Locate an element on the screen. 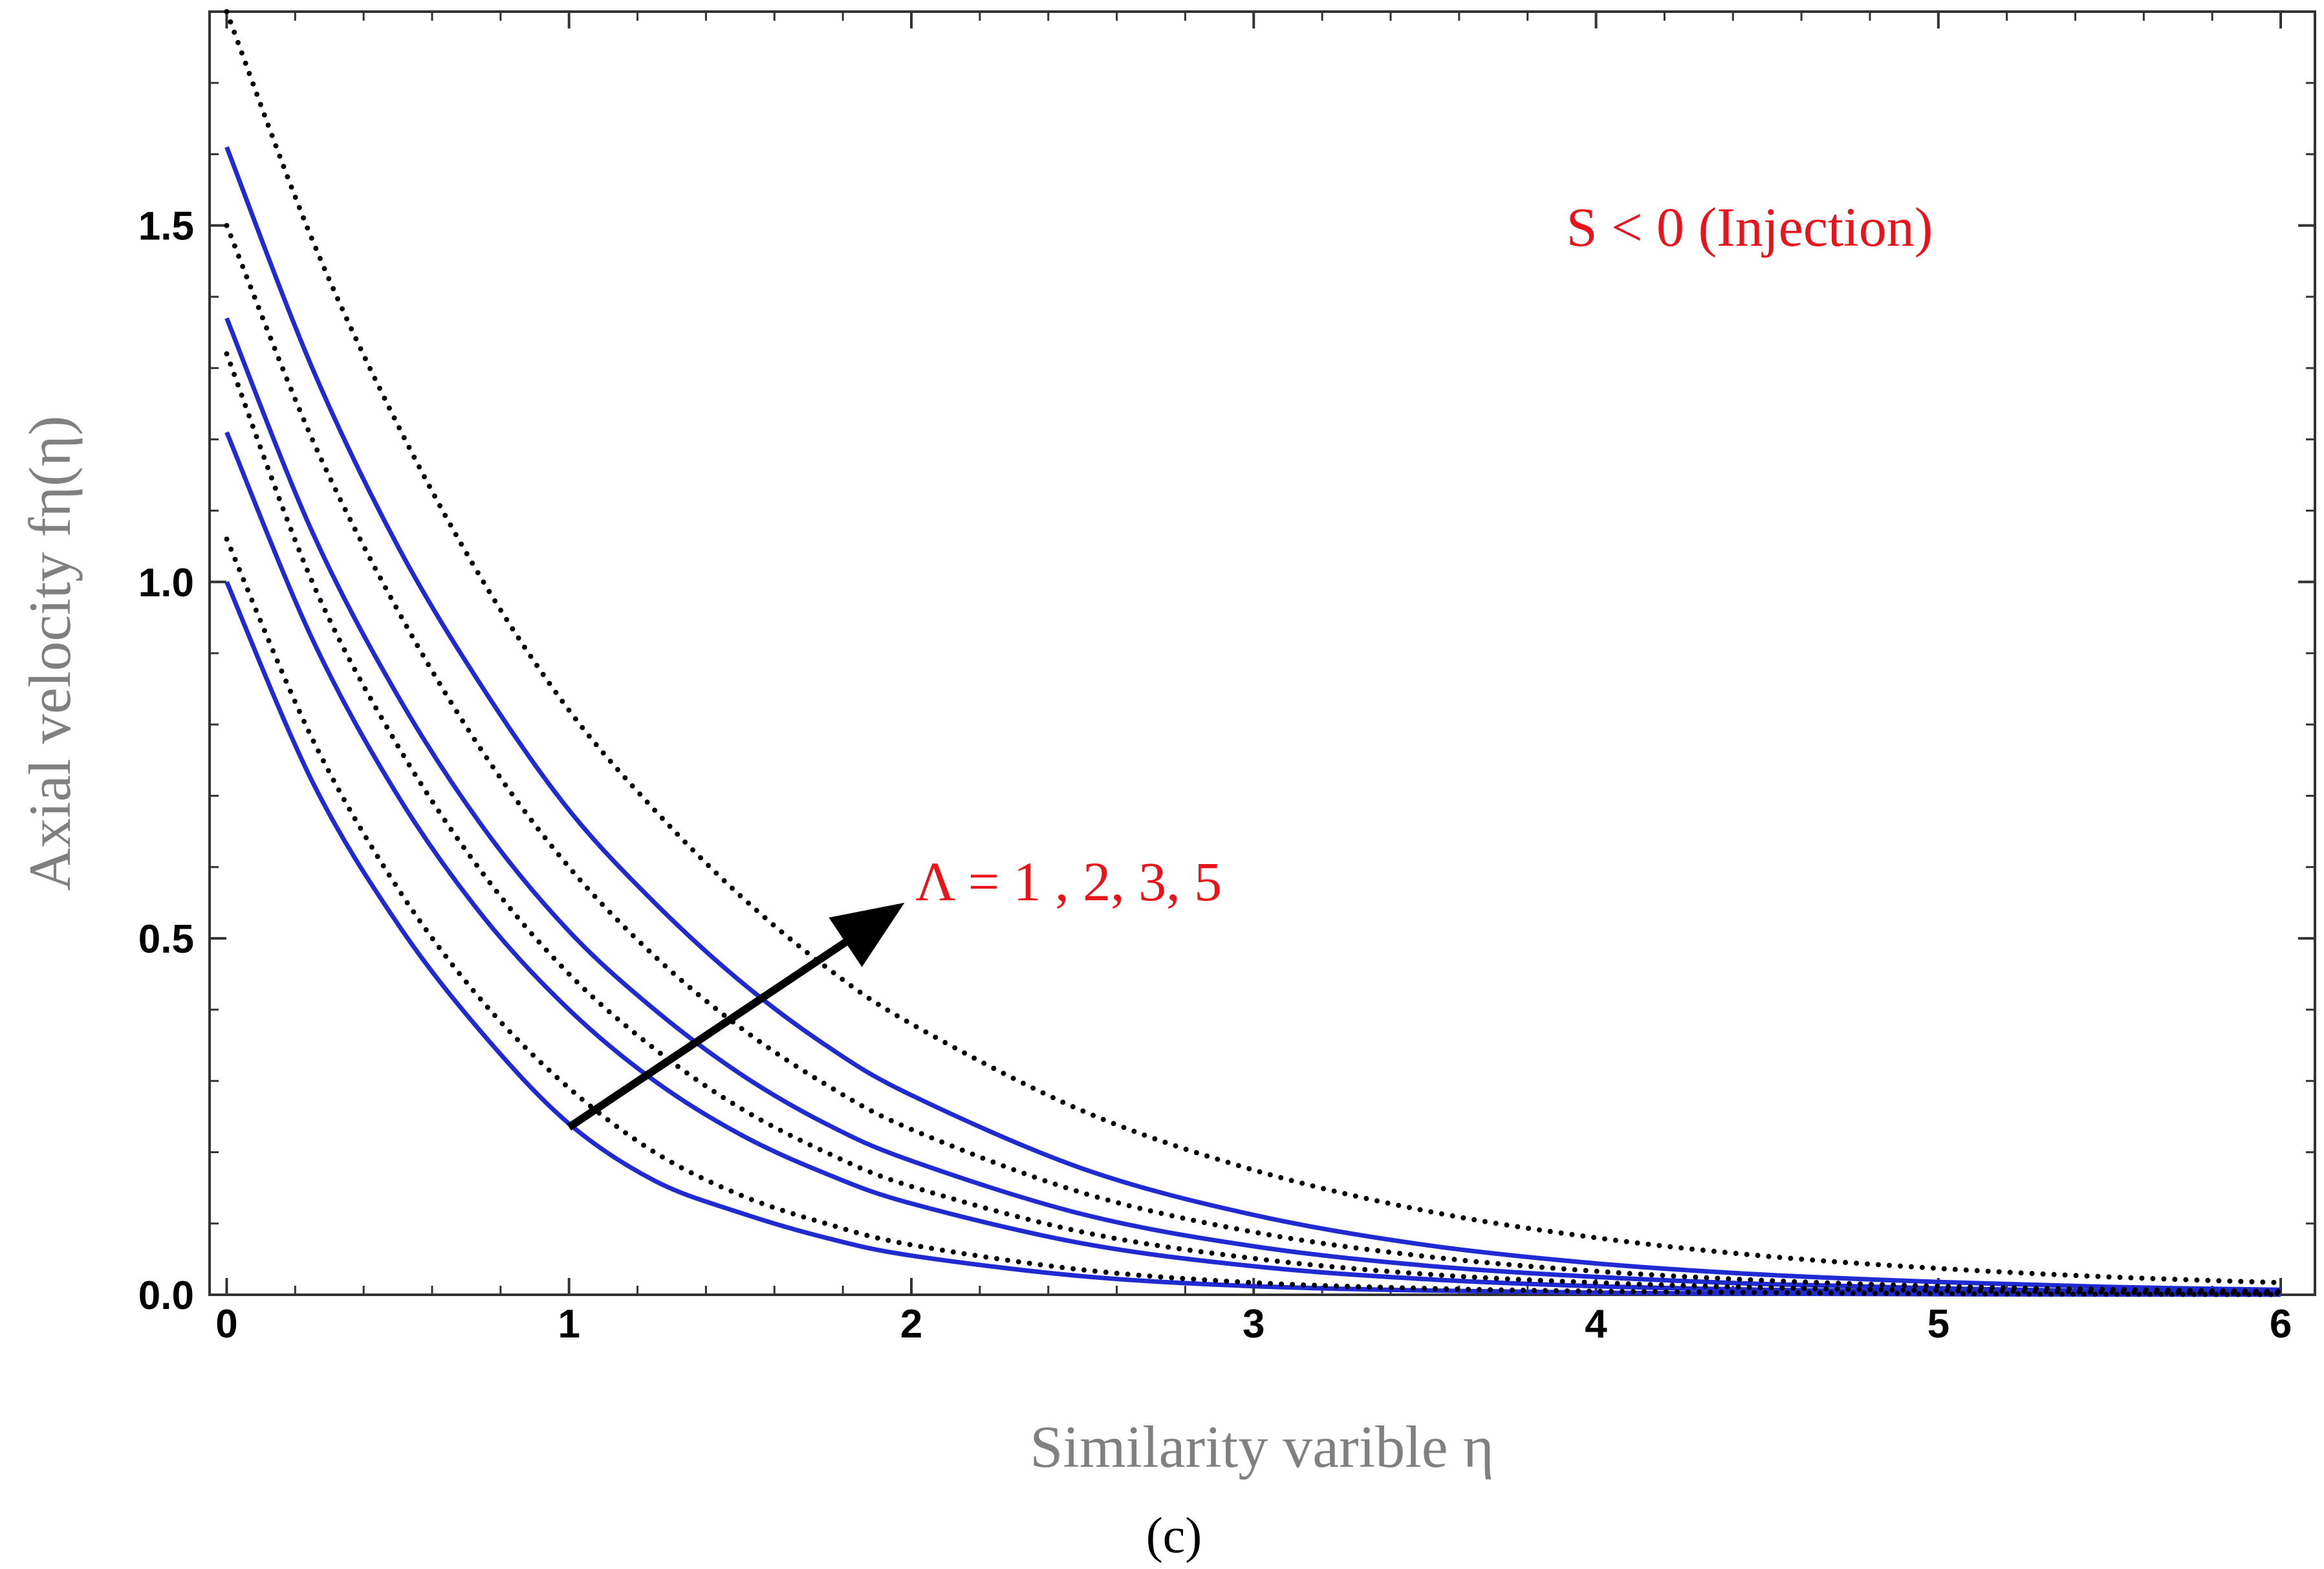 This screenshot has width=2324, height=1569. y-axis-label: Axial velocity fη(η) is located at coordinates (50, 654).